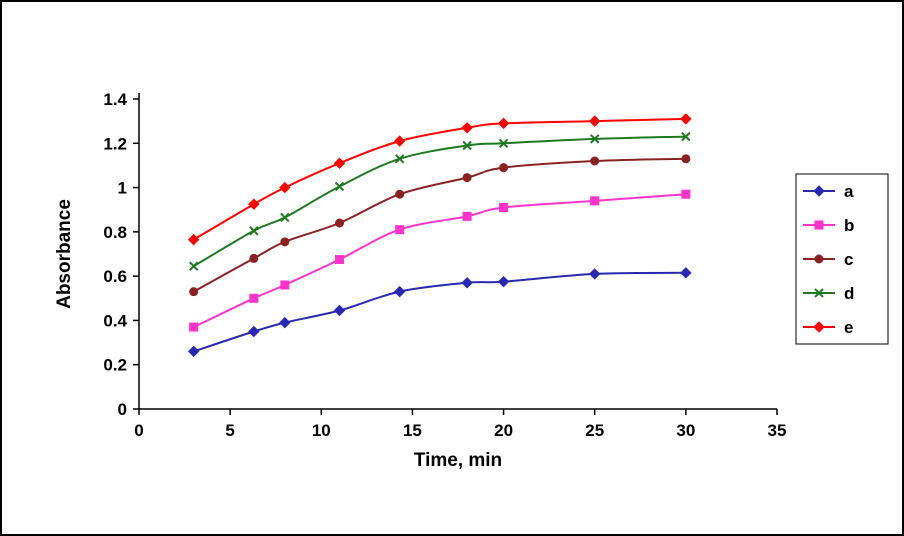 The image size is (904, 536). Describe the element at coordinates (229, 430) in the screenshot. I see `x-tick-label: 5` at that location.